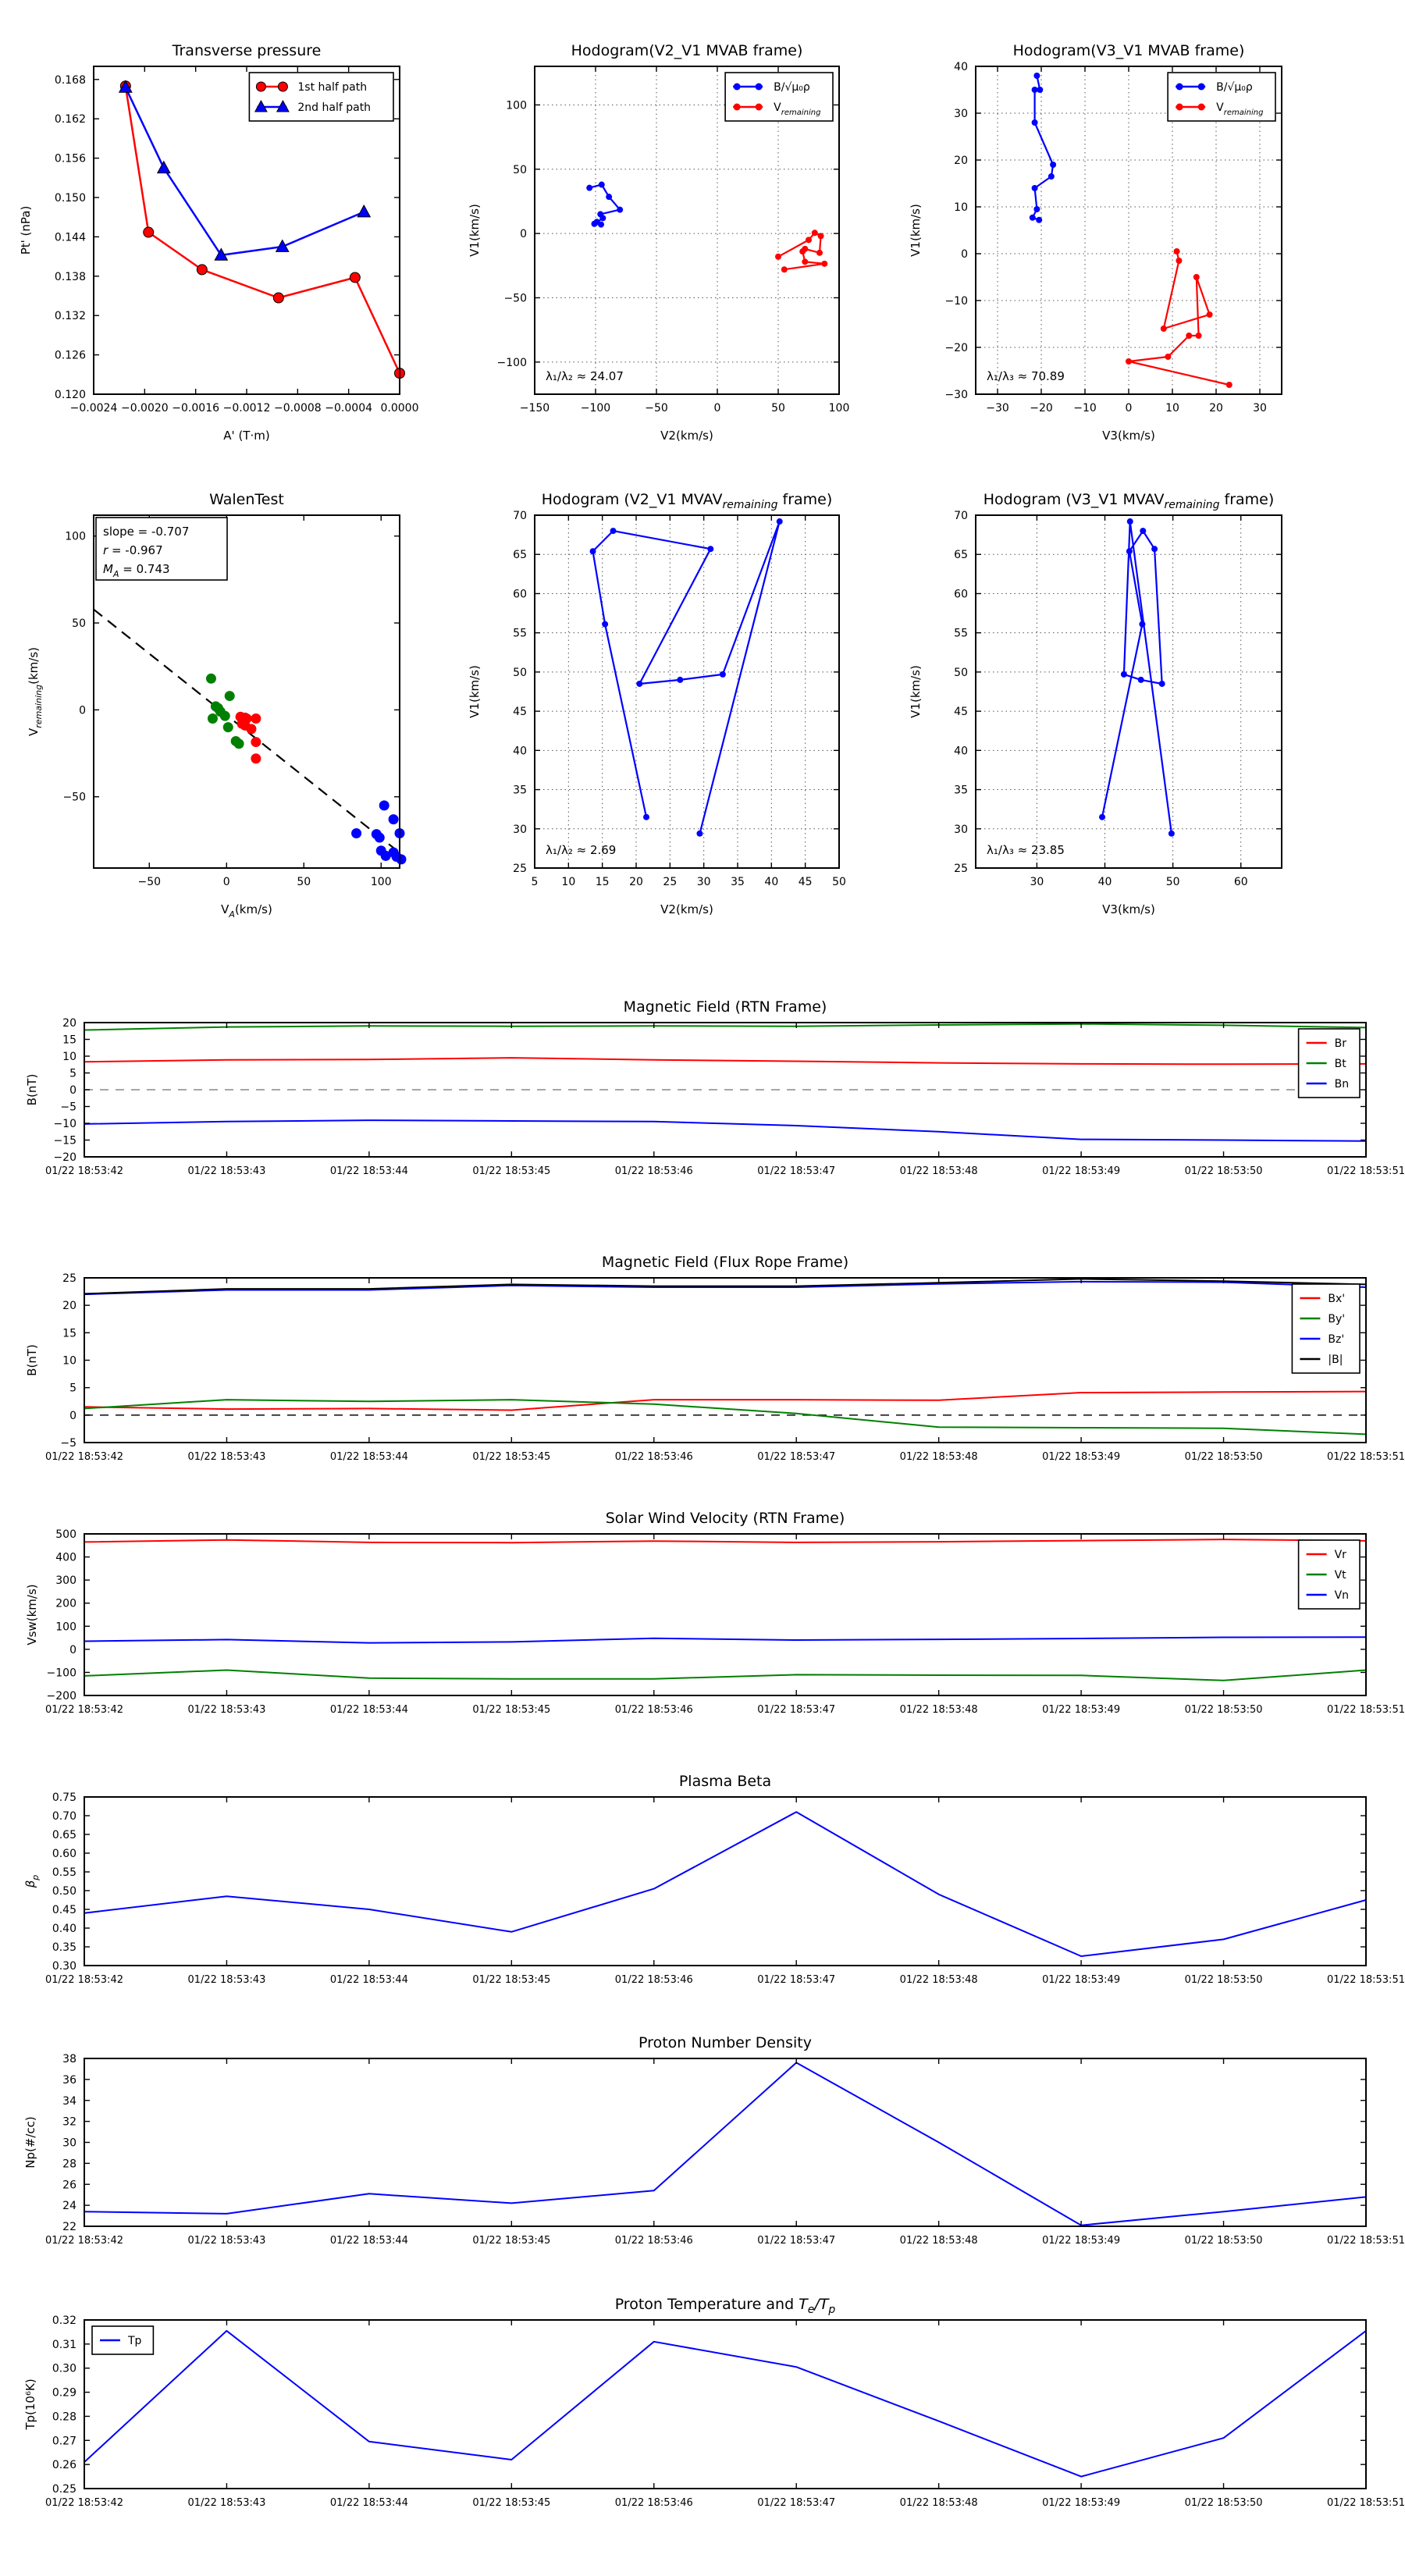 This screenshot has width=1405, height=2576. What do you see at coordinates (725, 1262) in the screenshot?
I see `chart-title: Magnetic Field (Flux Rope Frame)` at bounding box center [725, 1262].